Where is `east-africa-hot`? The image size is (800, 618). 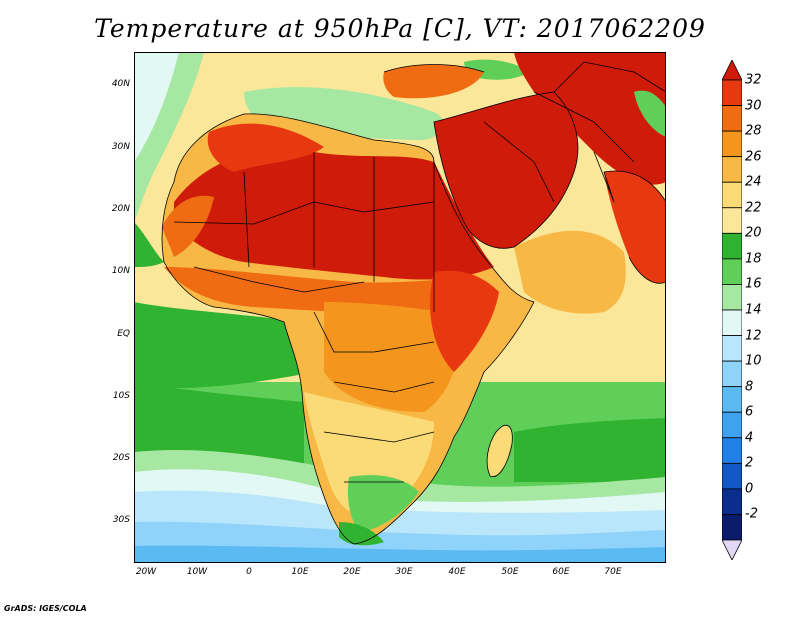
east-africa-hot is located at coordinates (464, 321).